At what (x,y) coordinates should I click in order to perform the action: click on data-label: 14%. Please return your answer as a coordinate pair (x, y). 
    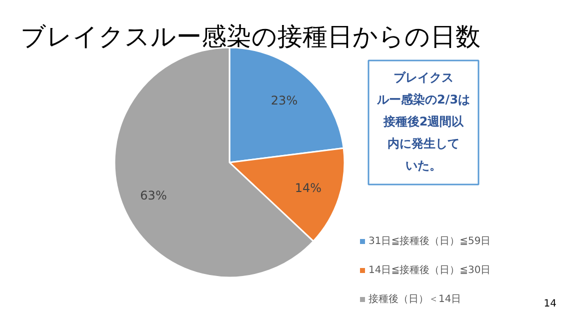
    Looking at the image, I should click on (308, 188).